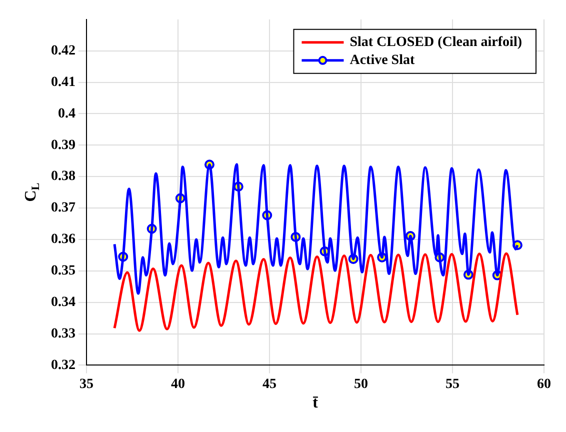 The width and height of the screenshot is (566, 432). I want to click on y-tick-label: 0.37, so click(63, 208).